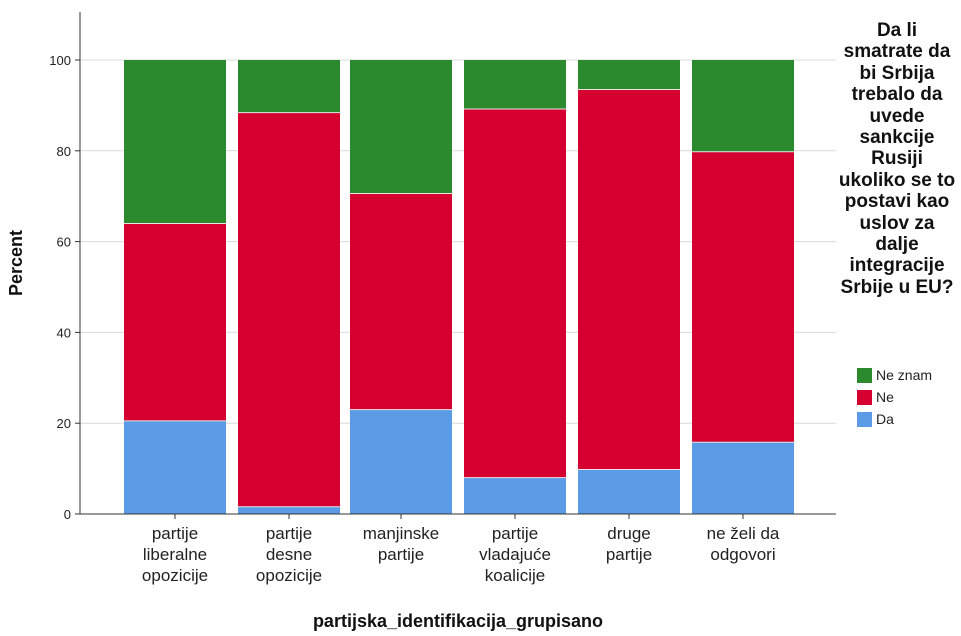 The image size is (961, 636). I want to click on y-tick-label: 0, so click(67, 514).